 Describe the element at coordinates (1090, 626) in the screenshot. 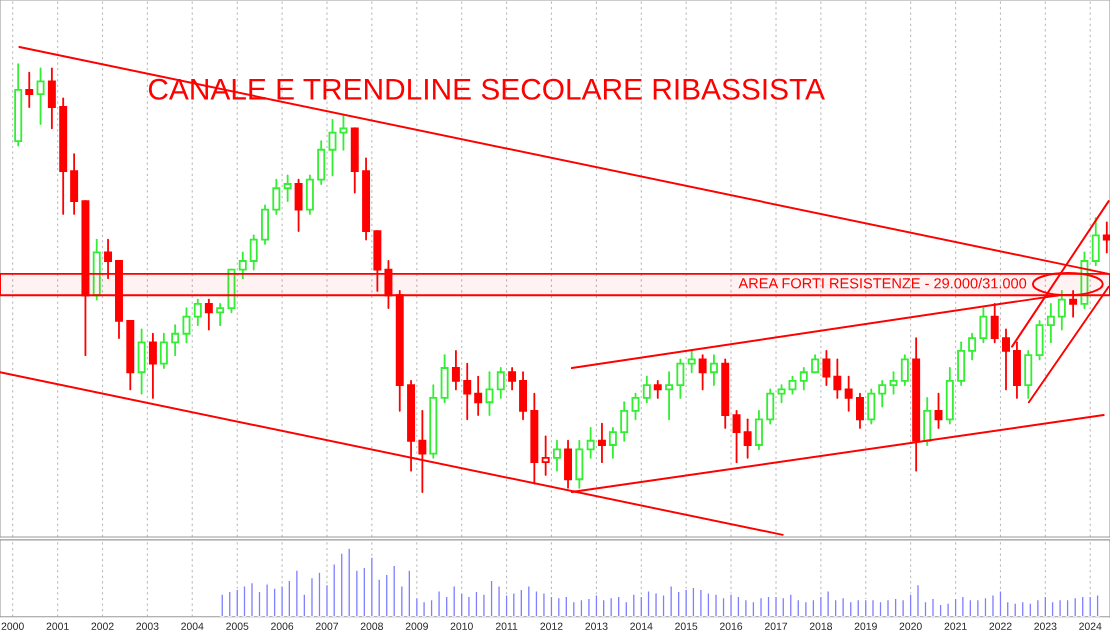

I see `x-tick-label: 2024` at that location.